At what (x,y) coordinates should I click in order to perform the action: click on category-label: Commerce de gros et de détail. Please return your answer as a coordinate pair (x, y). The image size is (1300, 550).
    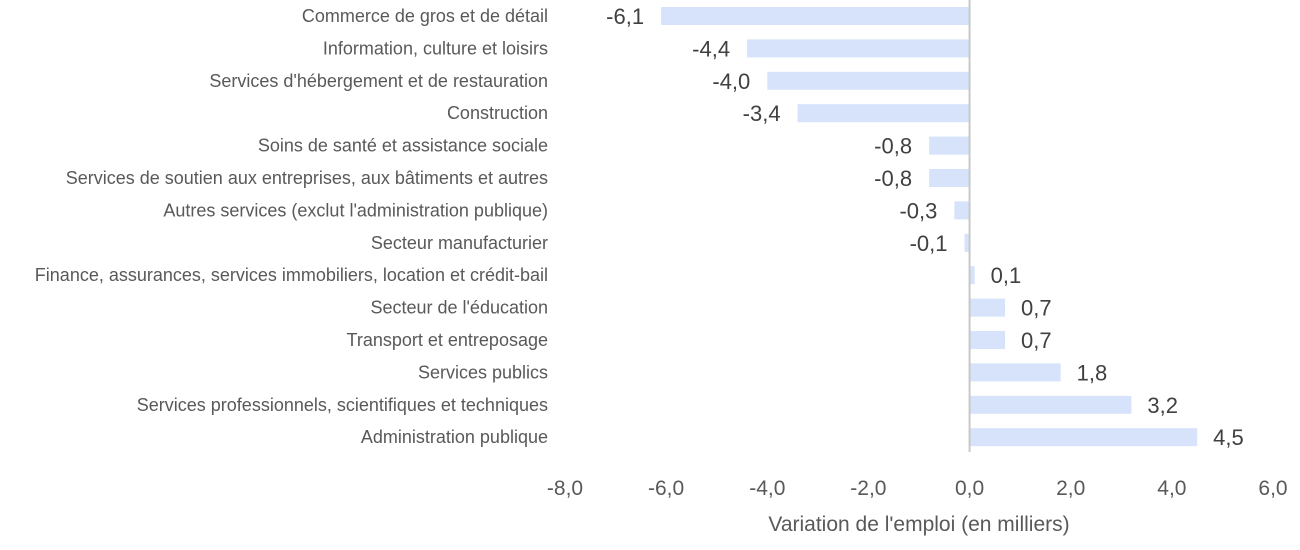
    Looking at the image, I should click on (425, 16).